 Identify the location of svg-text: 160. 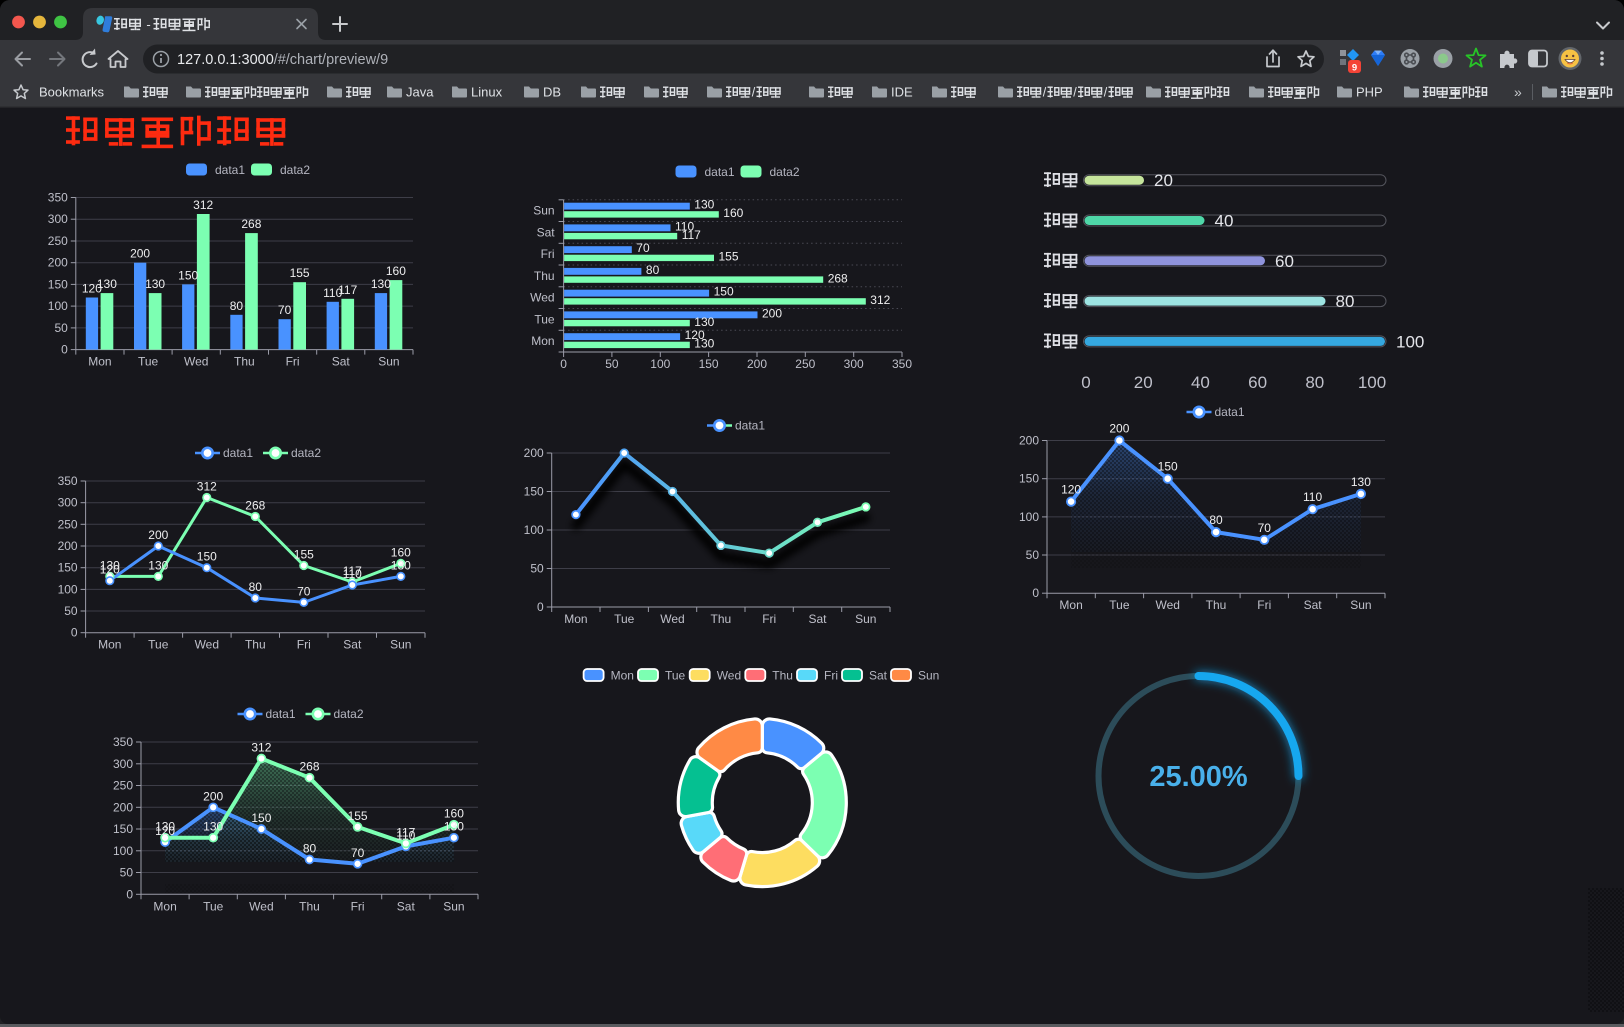
(454, 814).